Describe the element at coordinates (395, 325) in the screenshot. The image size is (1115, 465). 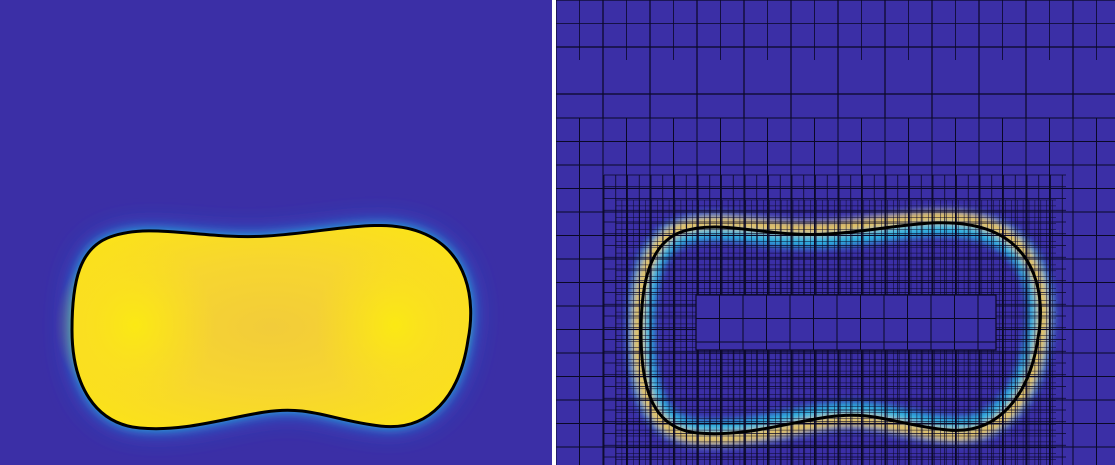
I see `right-lobe` at that location.